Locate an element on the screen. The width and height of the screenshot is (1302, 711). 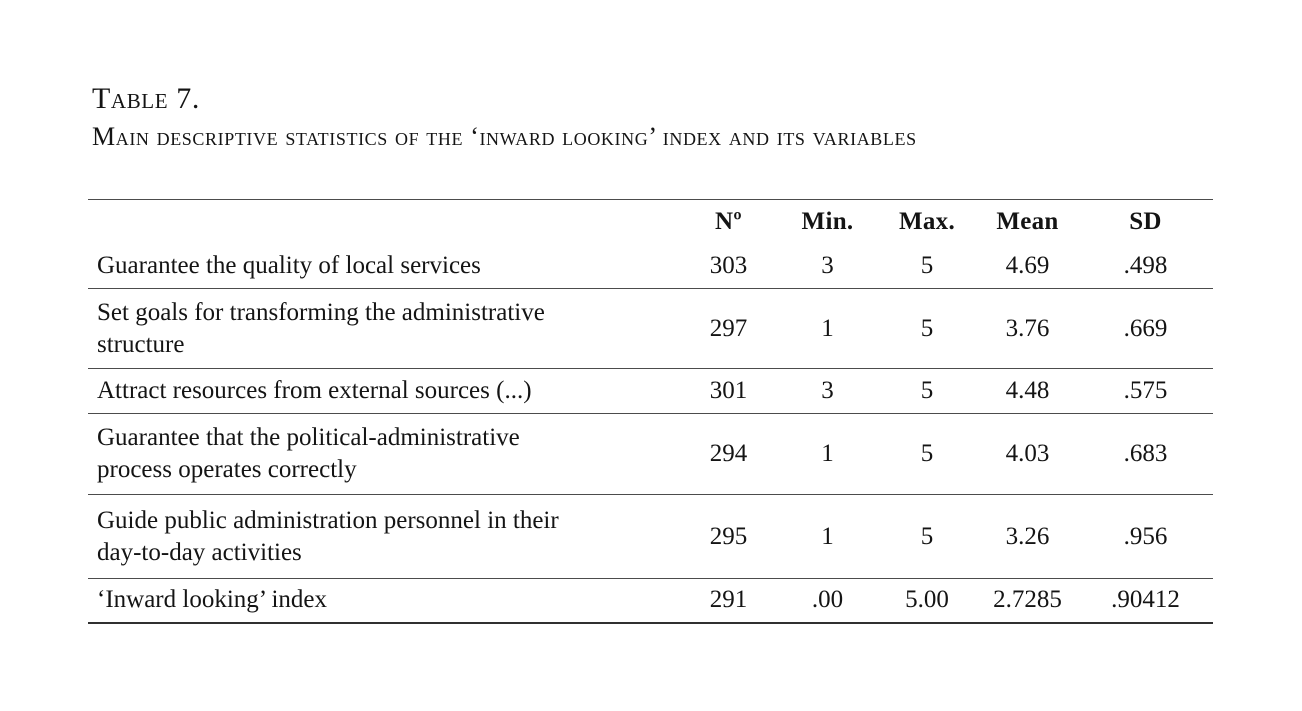
header-n: Nº is located at coordinates (728, 221).